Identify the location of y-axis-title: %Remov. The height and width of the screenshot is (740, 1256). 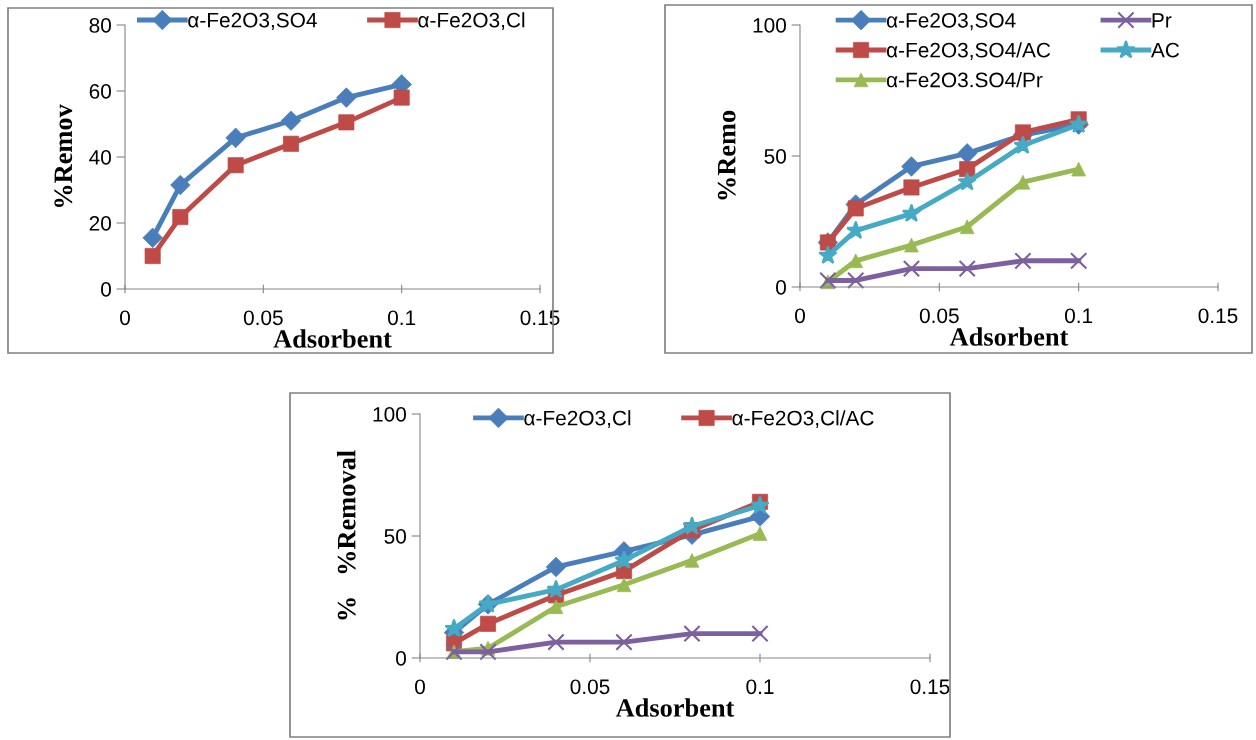
(63, 156).